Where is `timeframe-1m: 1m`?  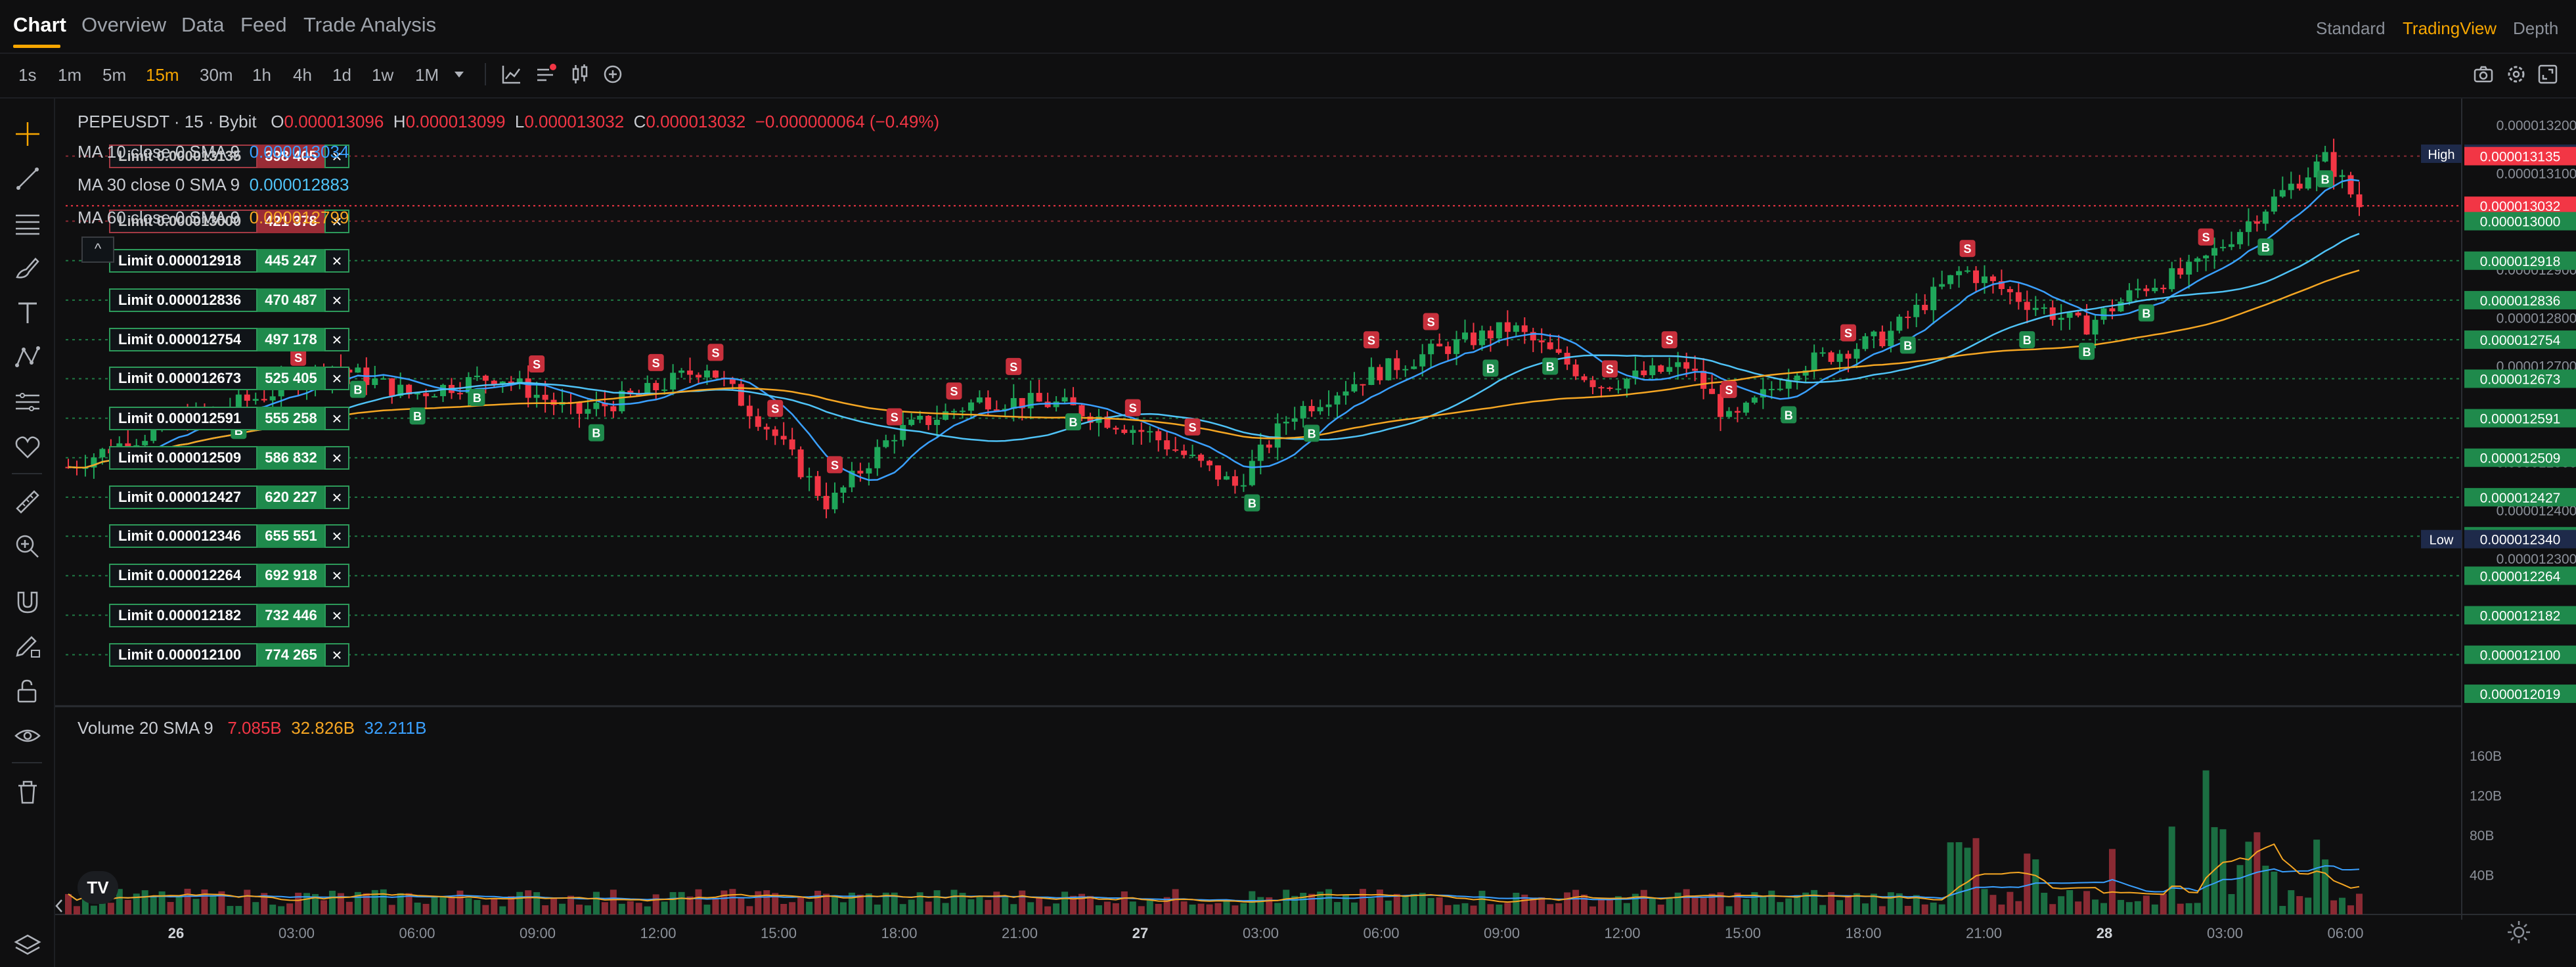
timeframe-1m: 1m is located at coordinates (70, 75).